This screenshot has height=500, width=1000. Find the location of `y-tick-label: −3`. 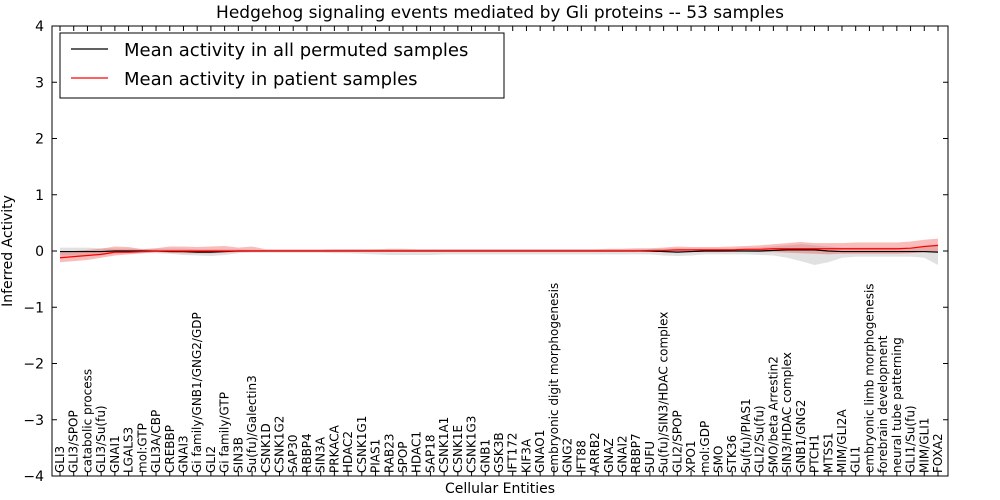

y-tick-label: −3 is located at coordinates (33, 421).